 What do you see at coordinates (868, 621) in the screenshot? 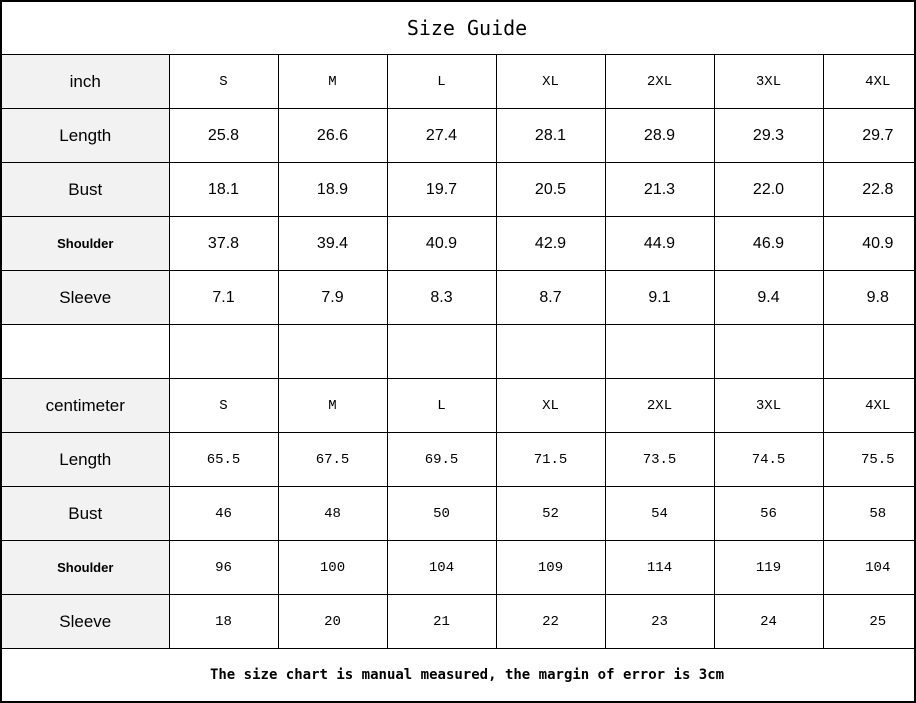
I see `measurement-cell: 25` at bounding box center [868, 621].